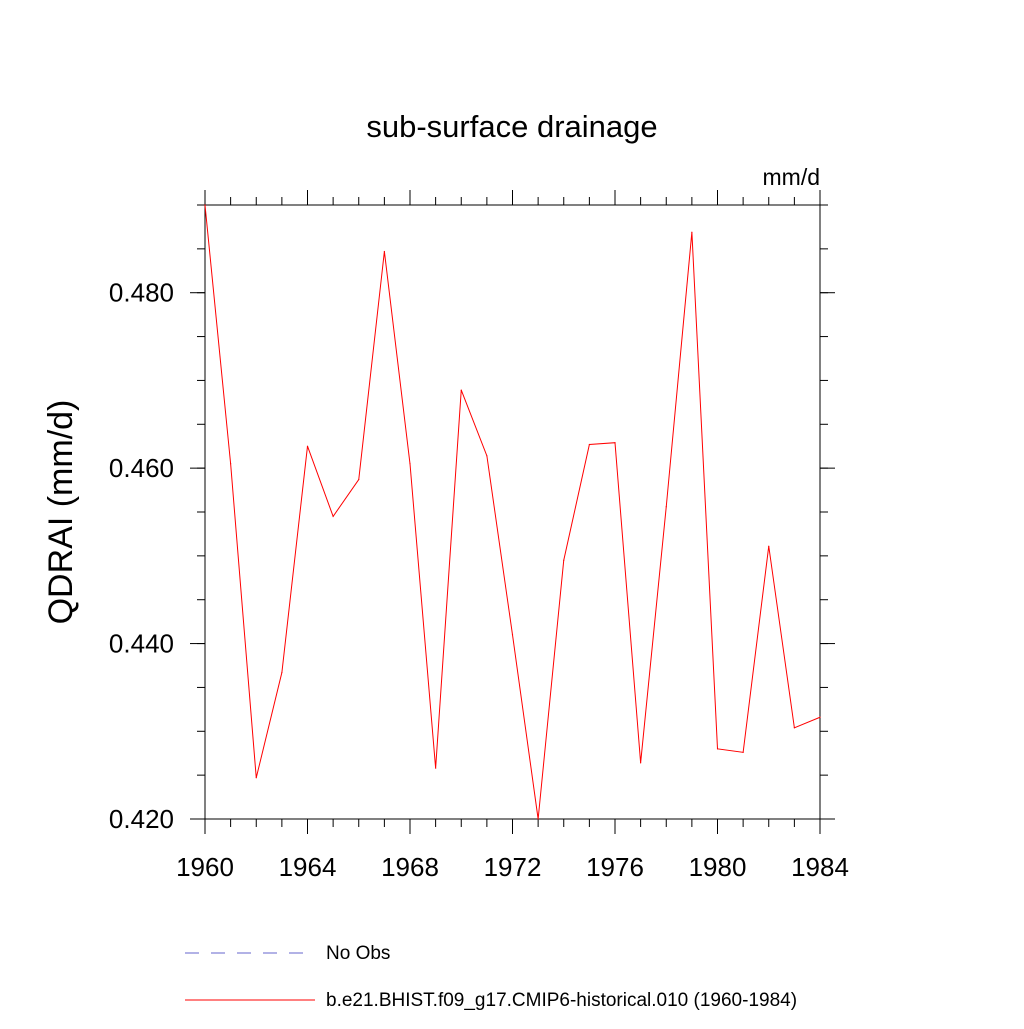 This screenshot has height=1029, width=1024. Describe the element at coordinates (308, 867) in the screenshot. I see `x-tick-label: 1964` at that location.